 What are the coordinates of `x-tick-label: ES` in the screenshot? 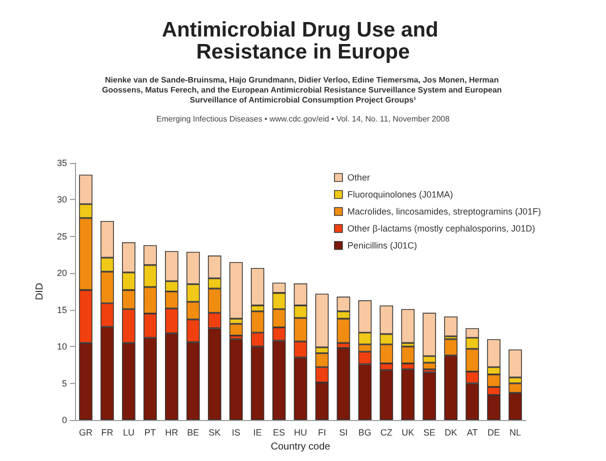 It's located at (279, 433).